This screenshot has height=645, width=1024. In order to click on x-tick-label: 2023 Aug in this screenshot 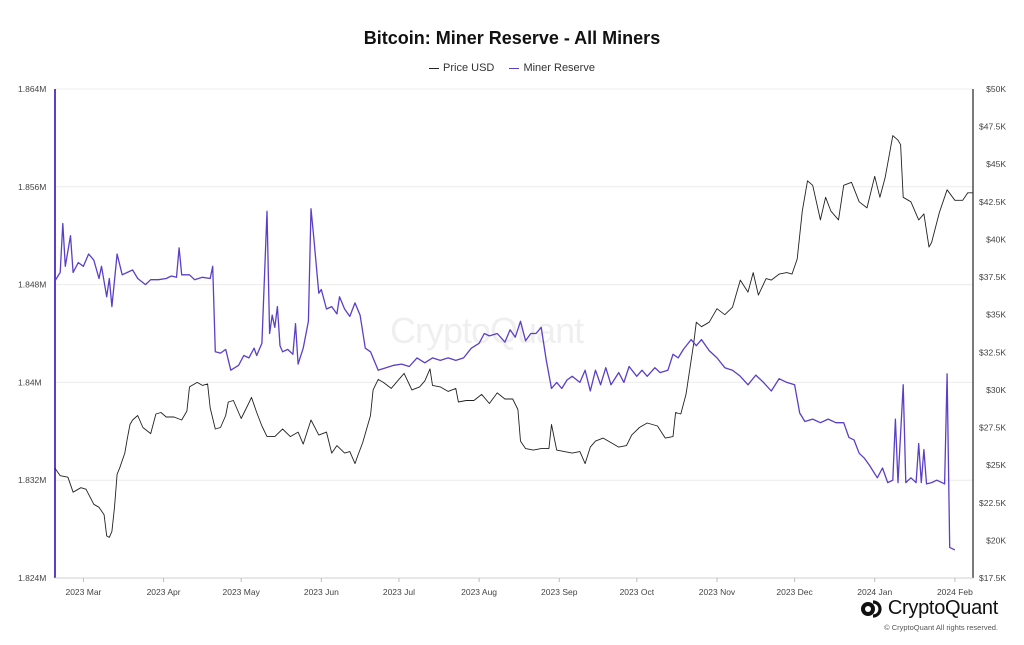, I will do `click(479, 592)`.